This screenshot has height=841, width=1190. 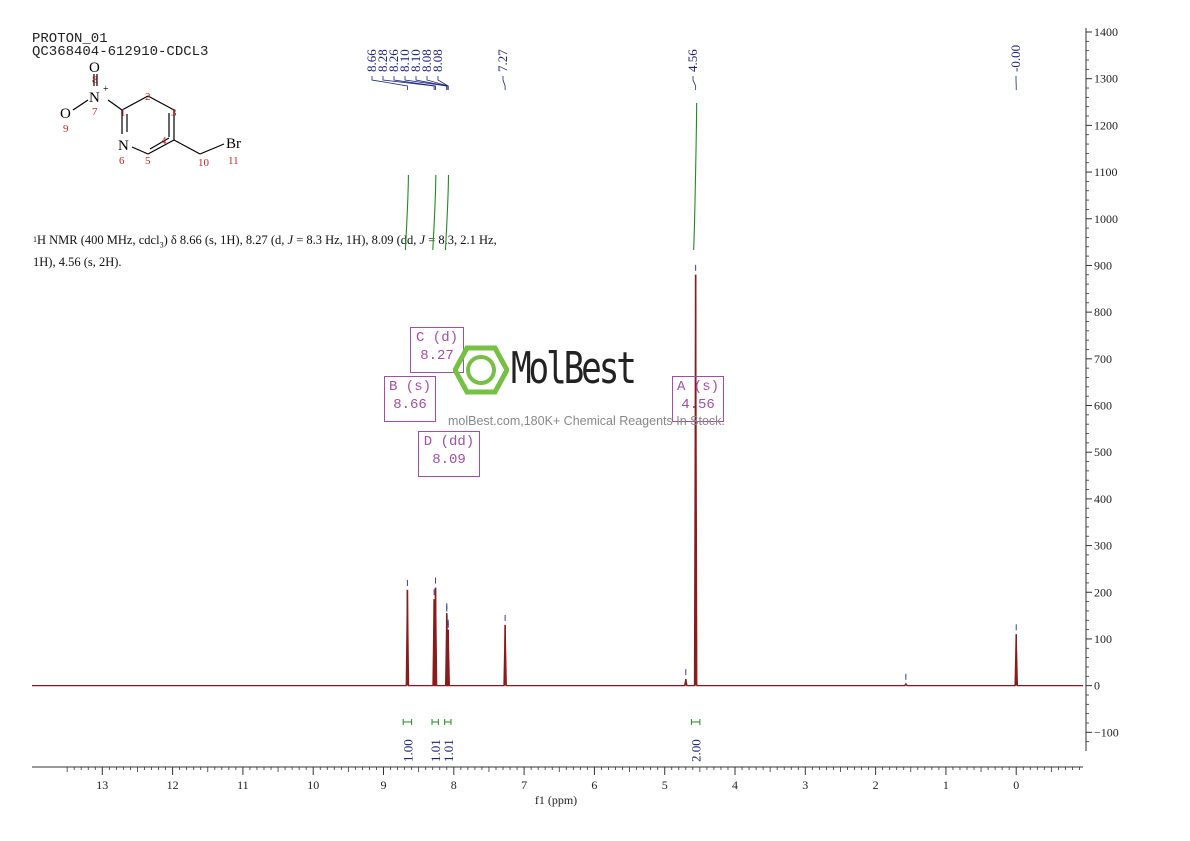 I want to click on peak-label: -0.00, so click(x=1015, y=58).